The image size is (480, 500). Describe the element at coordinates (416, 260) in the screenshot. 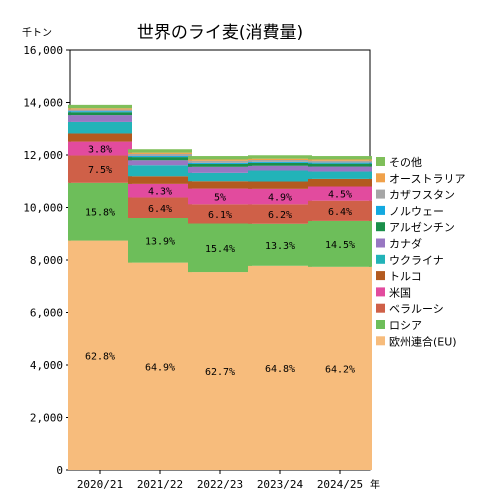

I see `legend-label: ウクライナ` at that location.